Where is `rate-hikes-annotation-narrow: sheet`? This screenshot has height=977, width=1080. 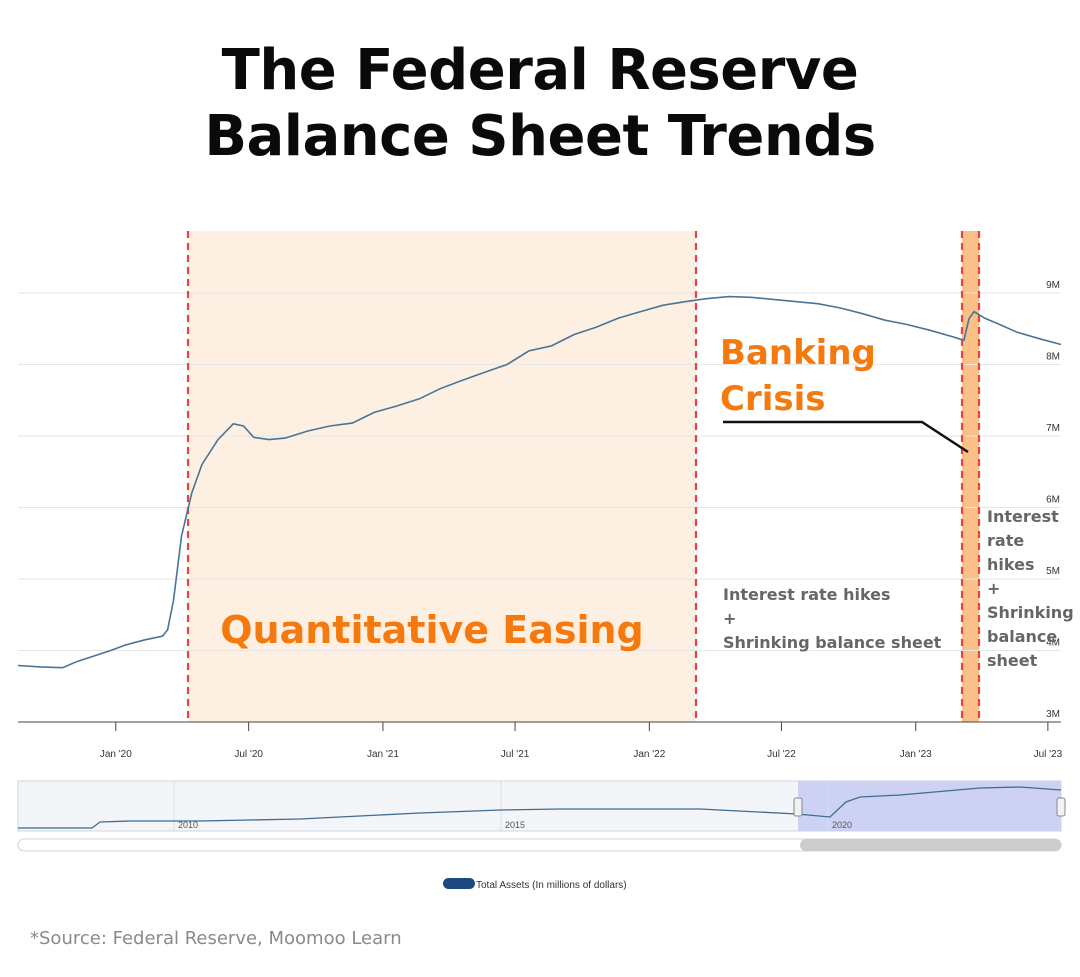 rate-hikes-annotation-narrow: sheet is located at coordinates (1012, 660).